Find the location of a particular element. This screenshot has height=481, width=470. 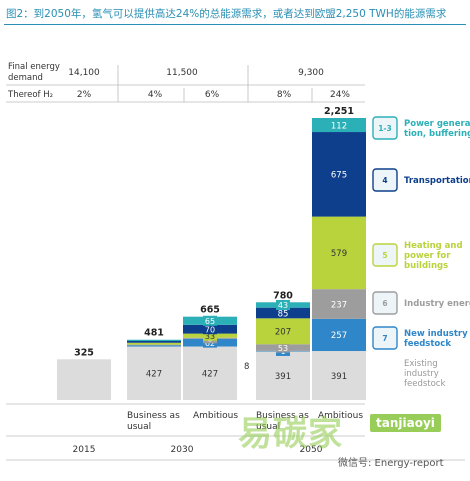

data-label-outside: 8 is located at coordinates (246, 367).